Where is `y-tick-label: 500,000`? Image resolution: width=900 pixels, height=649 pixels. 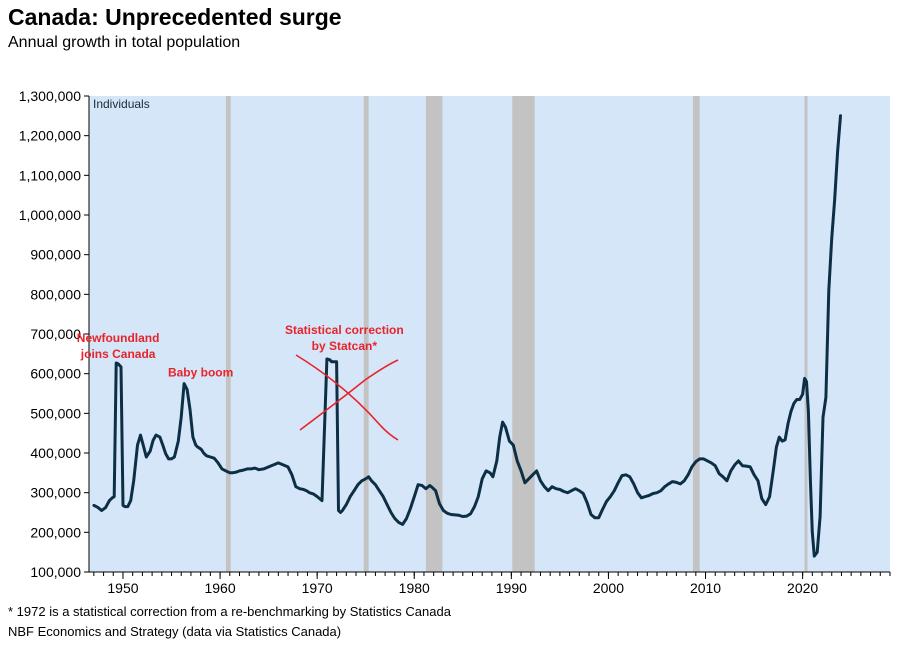 y-tick-label: 500,000 is located at coordinates (55, 413).